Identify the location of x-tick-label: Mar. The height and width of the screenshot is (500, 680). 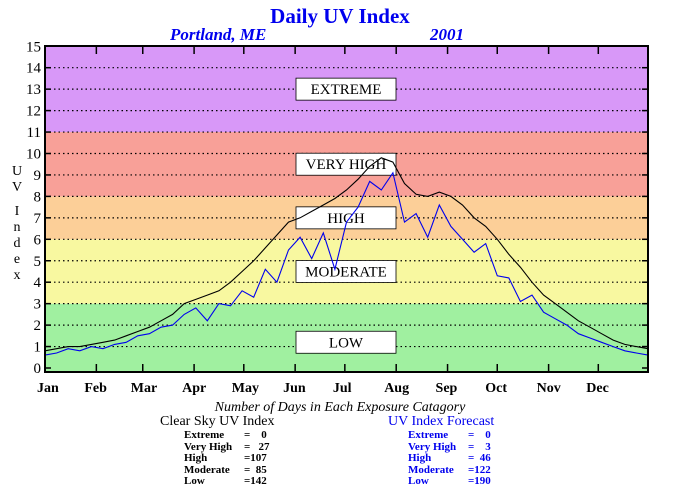
(144, 388).